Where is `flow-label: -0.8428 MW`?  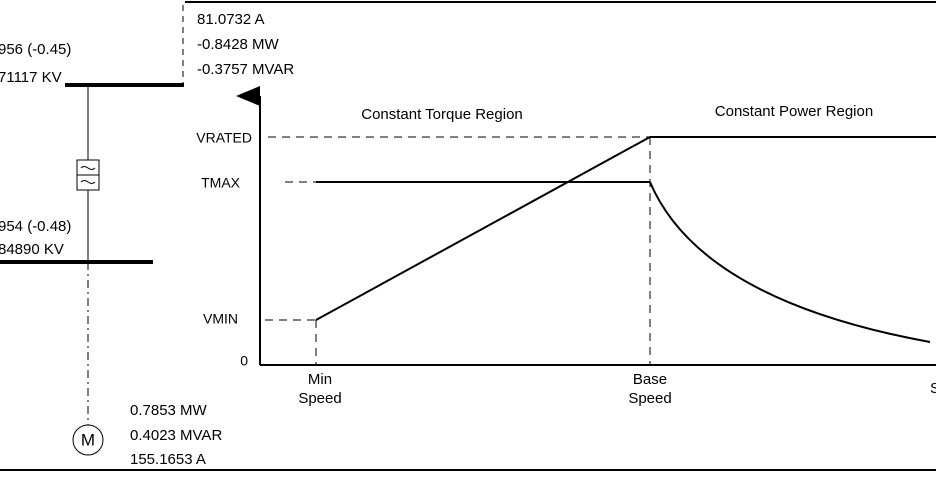 flow-label: -0.8428 MW is located at coordinates (238, 44).